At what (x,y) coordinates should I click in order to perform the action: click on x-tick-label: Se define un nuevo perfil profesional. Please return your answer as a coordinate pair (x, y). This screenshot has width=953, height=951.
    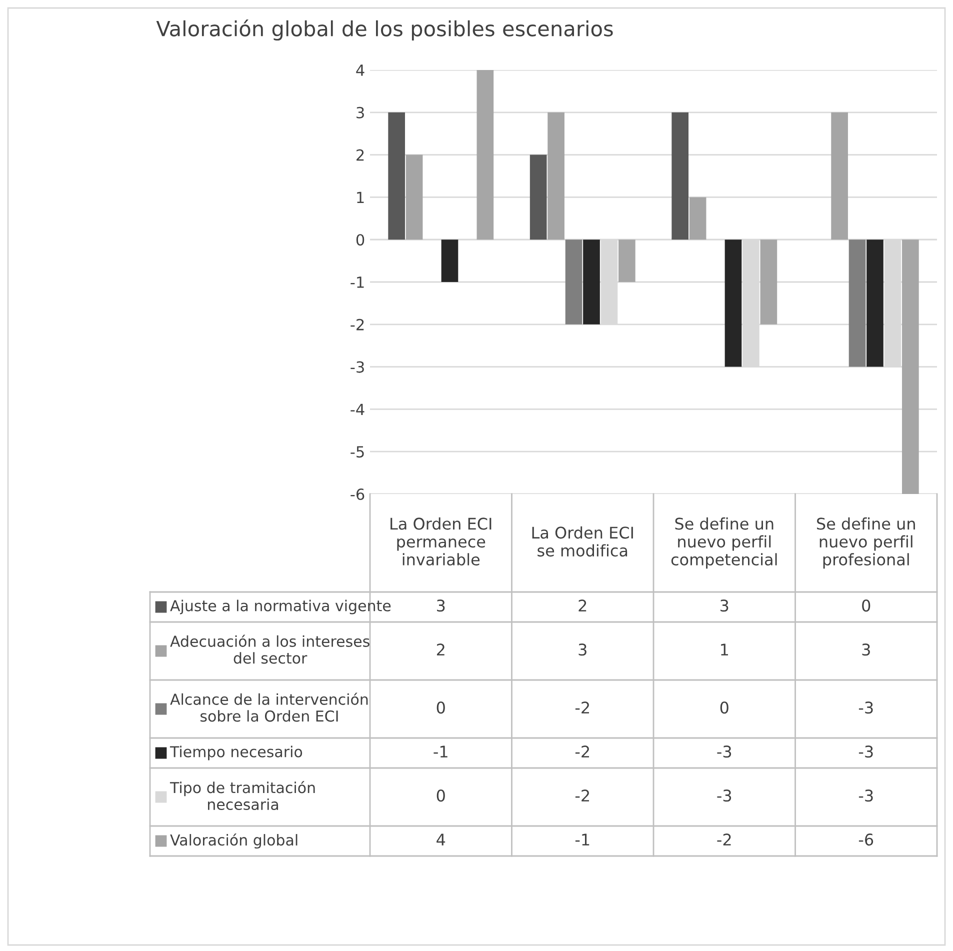
    Looking at the image, I should click on (866, 543).